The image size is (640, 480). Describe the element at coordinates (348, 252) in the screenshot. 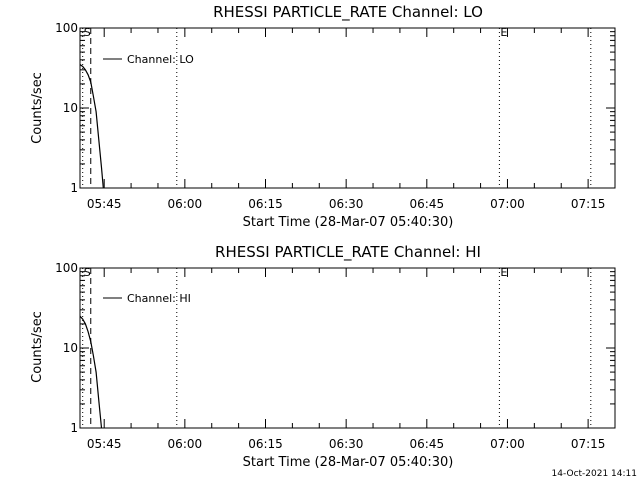

I see `chart-title: RHESSI PARTICLE_RATE Channel: HI` at that location.